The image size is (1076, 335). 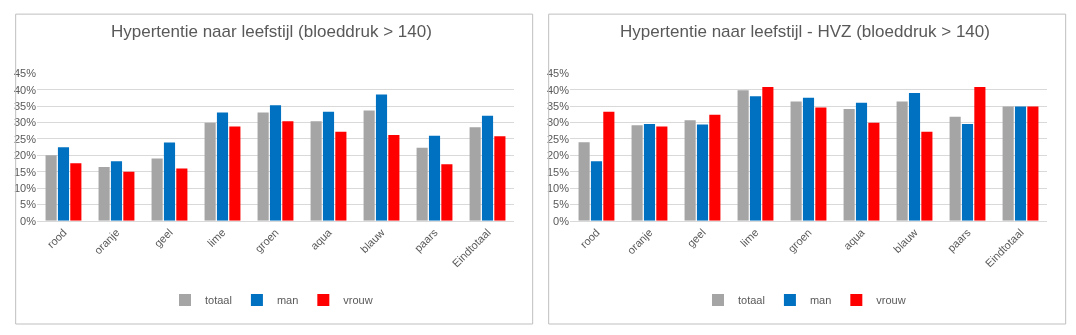 I want to click on chart-title: Hypertentie naar leefstijl - HVZ (bloeddruk > 140), so click(x=805, y=31).